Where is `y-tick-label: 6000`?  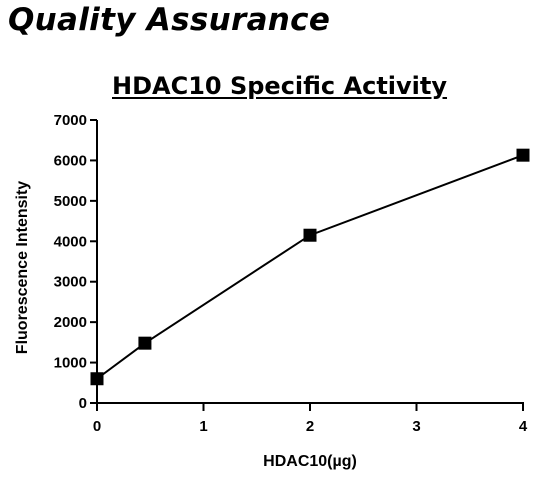
y-tick-label: 6000 is located at coordinates (70, 160).